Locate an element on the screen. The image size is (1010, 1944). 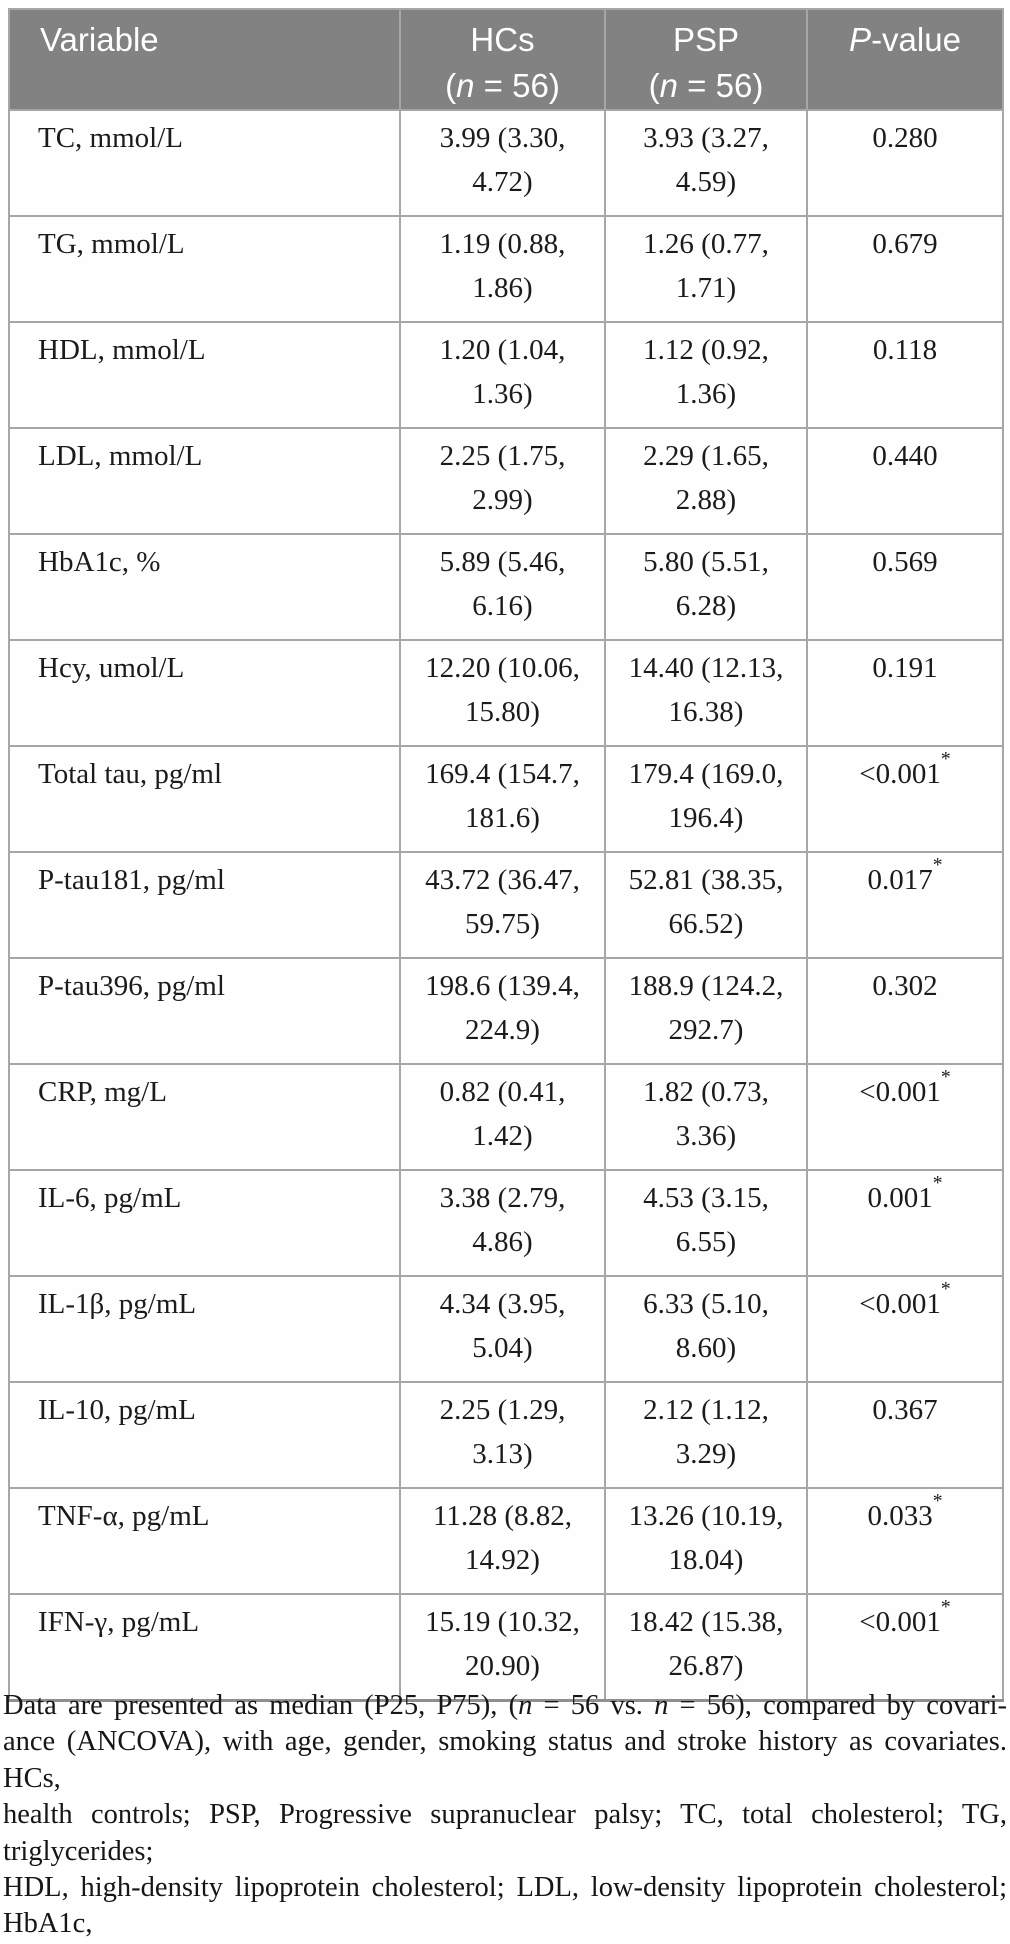
hcs-cell: 3.99 (3.30, 4.72) is located at coordinates (502, 163).